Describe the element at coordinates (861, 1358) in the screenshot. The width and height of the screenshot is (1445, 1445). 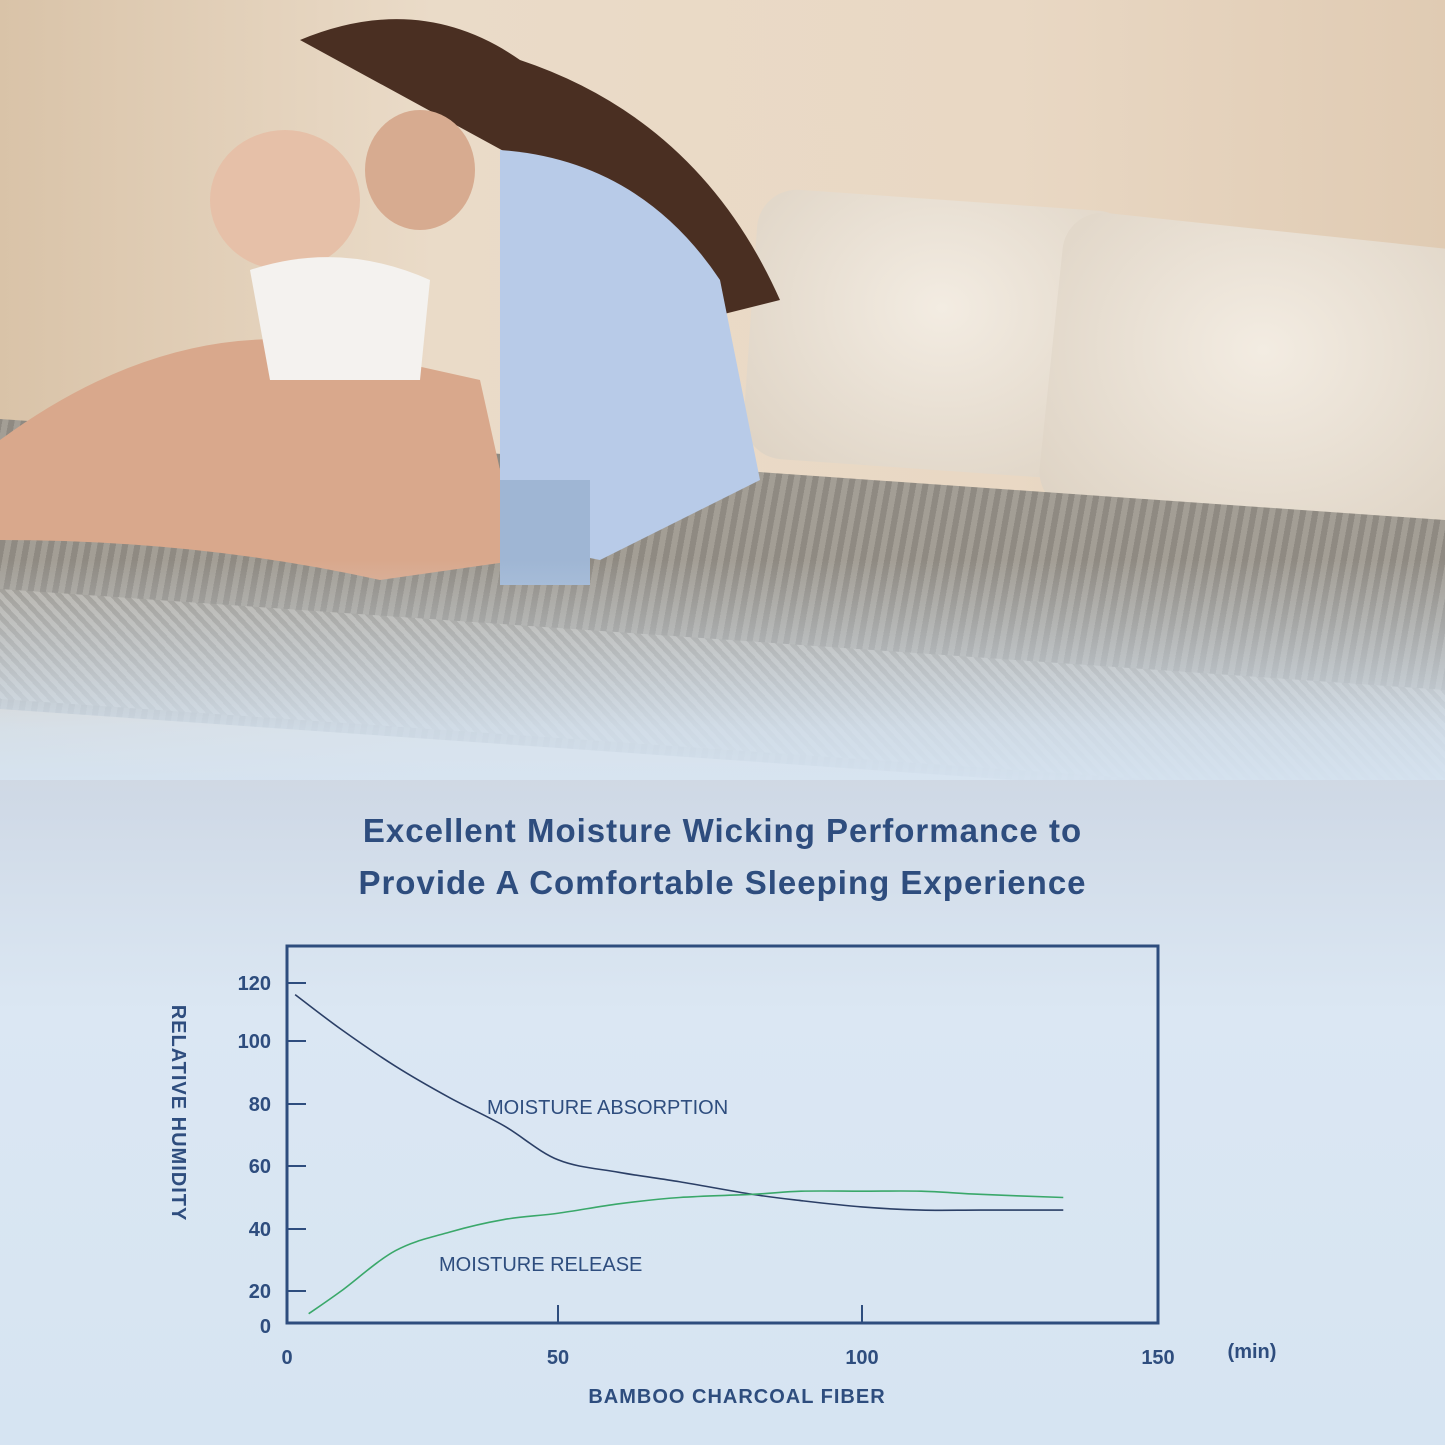
I see `x-tick-label: 100` at that location.